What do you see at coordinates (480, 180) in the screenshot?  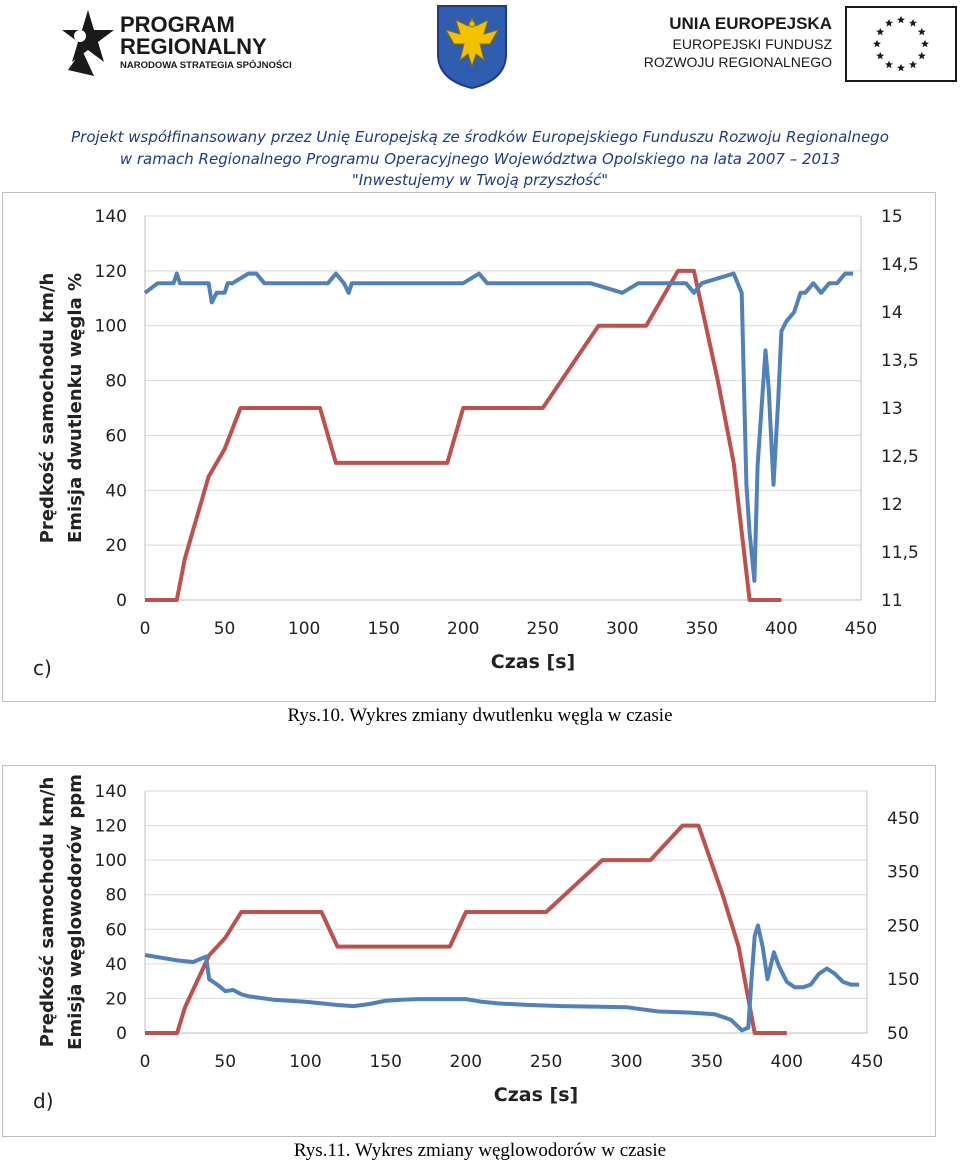 I see `project-line-3: "Inwestujemy w Twoją przyszłość"` at bounding box center [480, 180].